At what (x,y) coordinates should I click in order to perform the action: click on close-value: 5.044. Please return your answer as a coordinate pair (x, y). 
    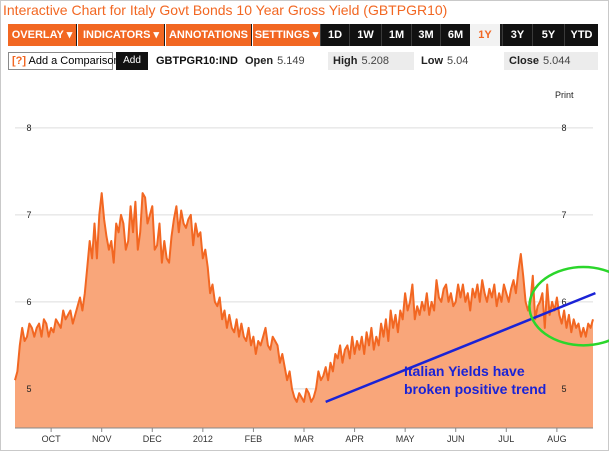
    Looking at the image, I should click on (556, 61).